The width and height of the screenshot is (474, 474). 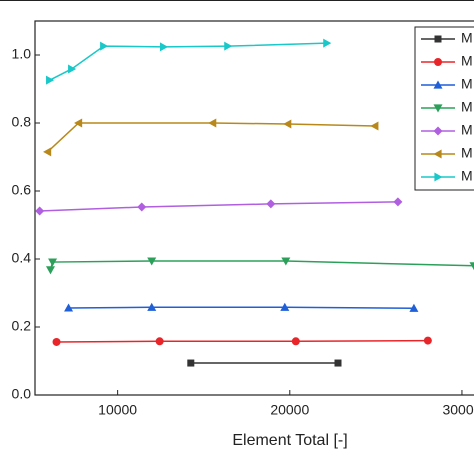 I want to click on y-tick-label: 0.0, so click(x=22, y=394).